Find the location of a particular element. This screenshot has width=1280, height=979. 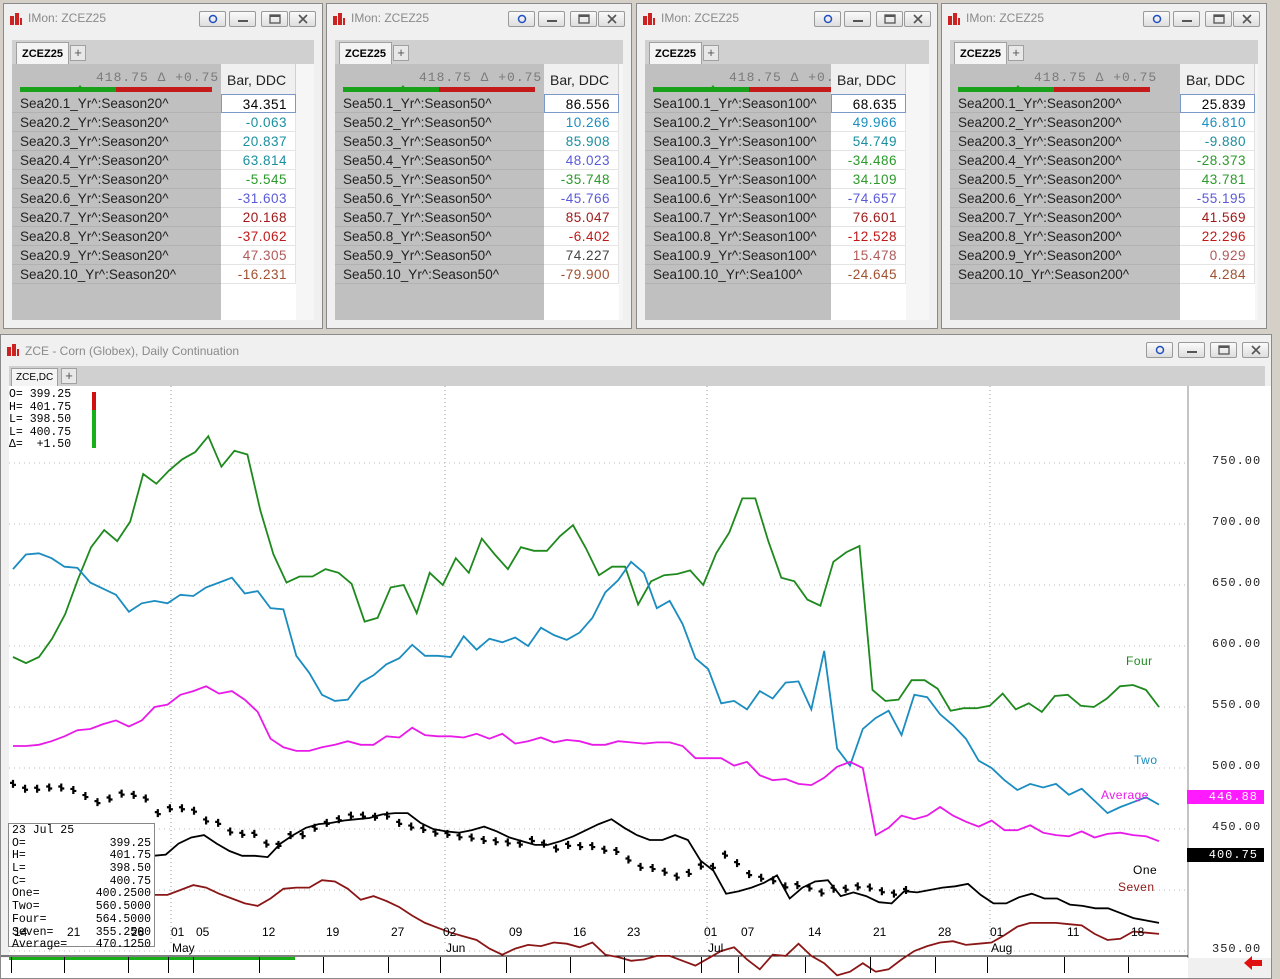

monitor-row-value: 47.305 is located at coordinates (258, 255).